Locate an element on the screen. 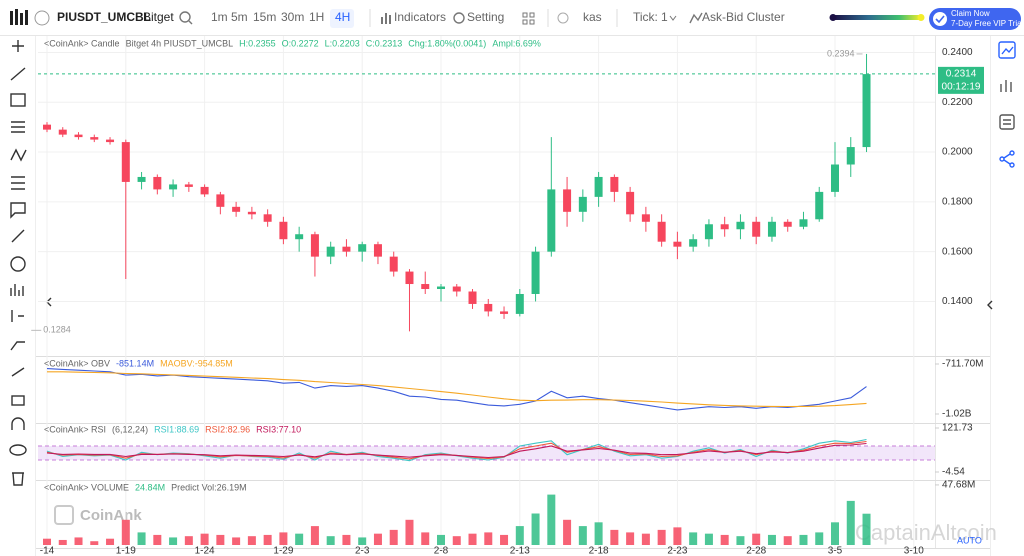 The height and width of the screenshot is (556, 1024). heat-gradient is located at coordinates (877, 17).